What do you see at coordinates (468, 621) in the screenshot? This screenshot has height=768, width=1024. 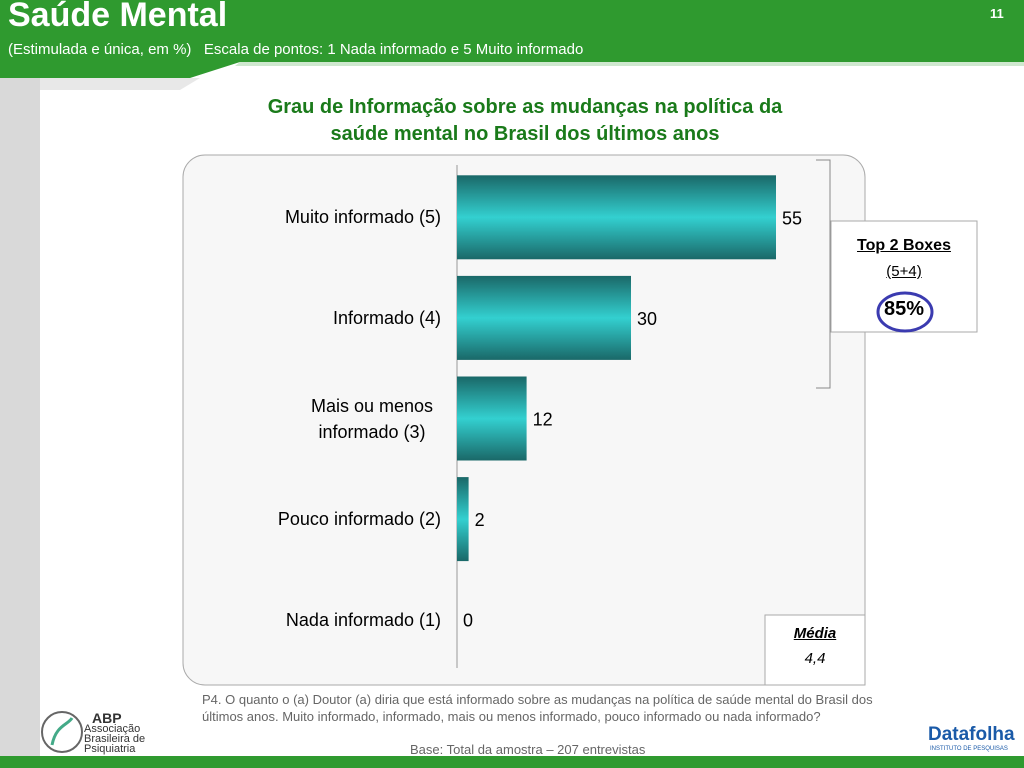 I see `value-label: 0` at bounding box center [468, 621].